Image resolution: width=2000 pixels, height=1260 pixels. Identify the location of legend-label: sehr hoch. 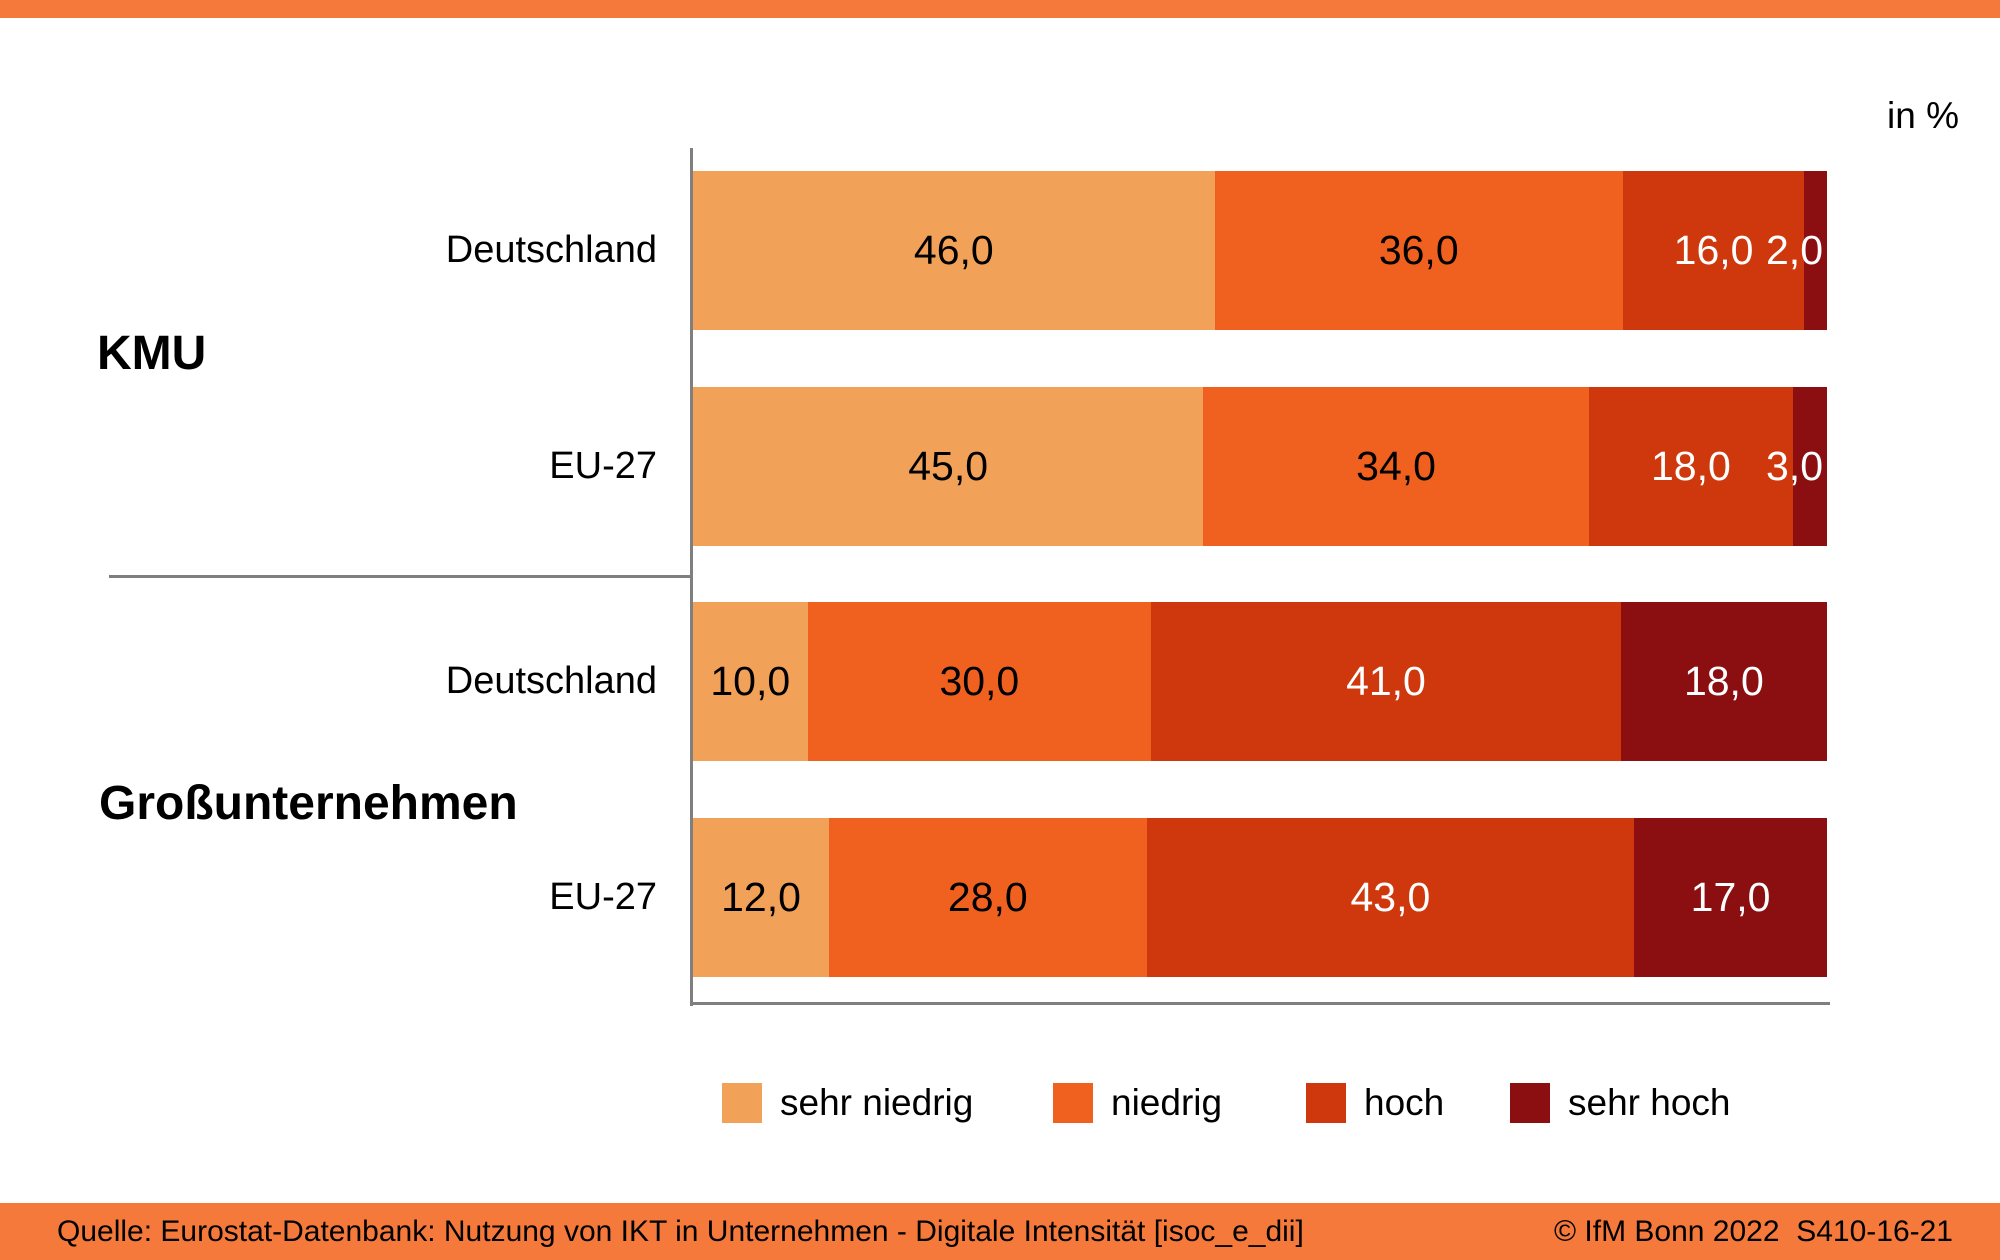
(1649, 1102).